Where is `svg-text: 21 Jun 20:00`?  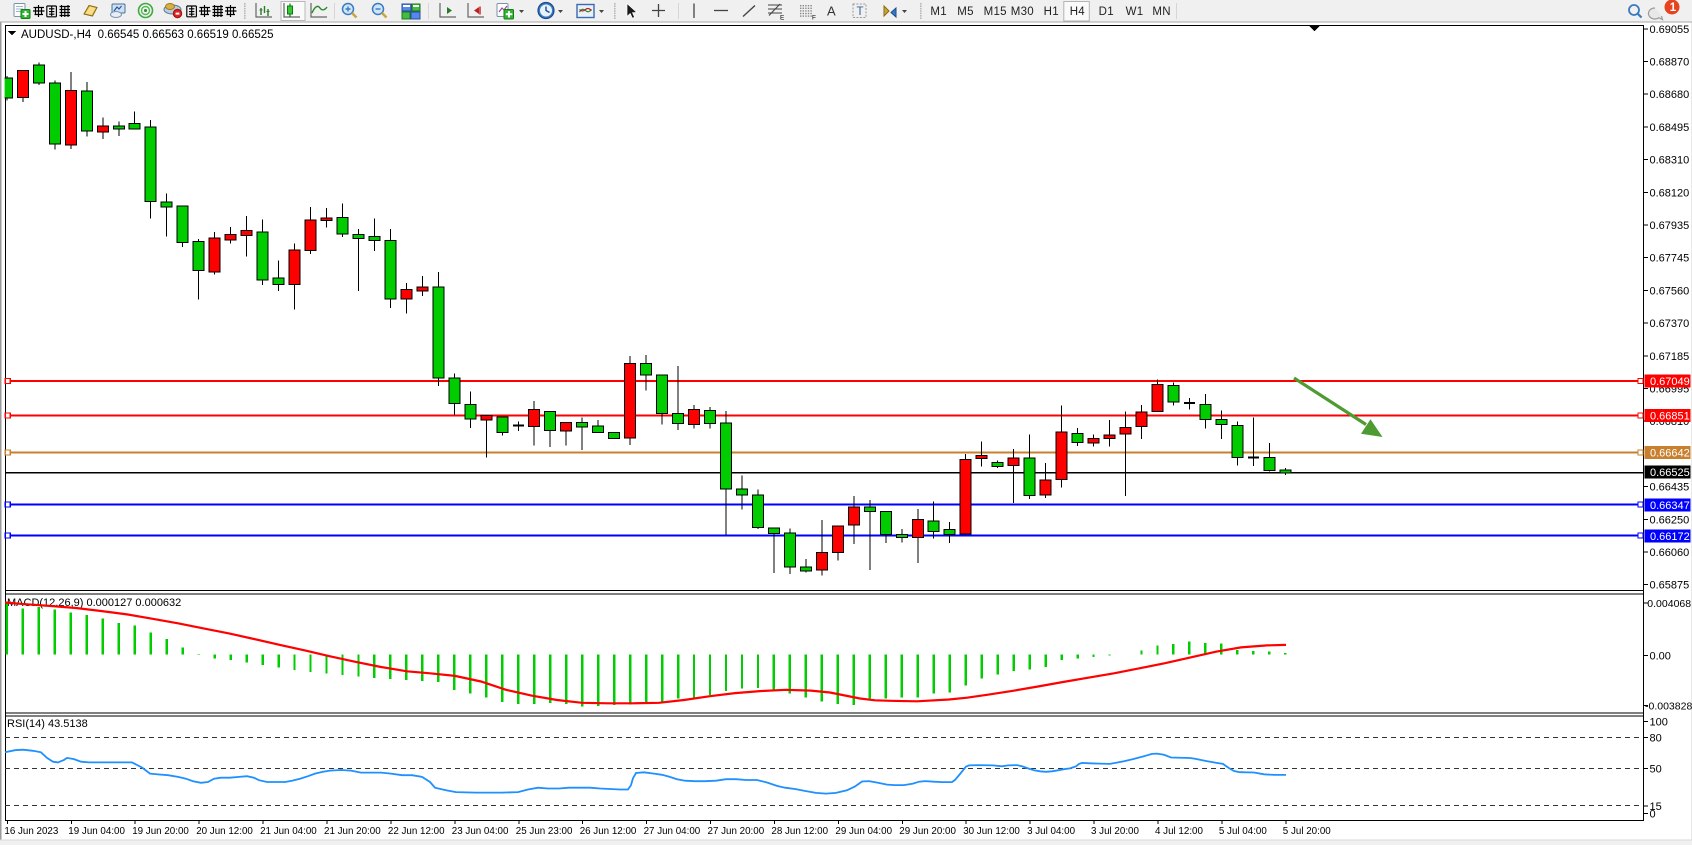 svg-text: 21 Jun 20:00 is located at coordinates (352, 831).